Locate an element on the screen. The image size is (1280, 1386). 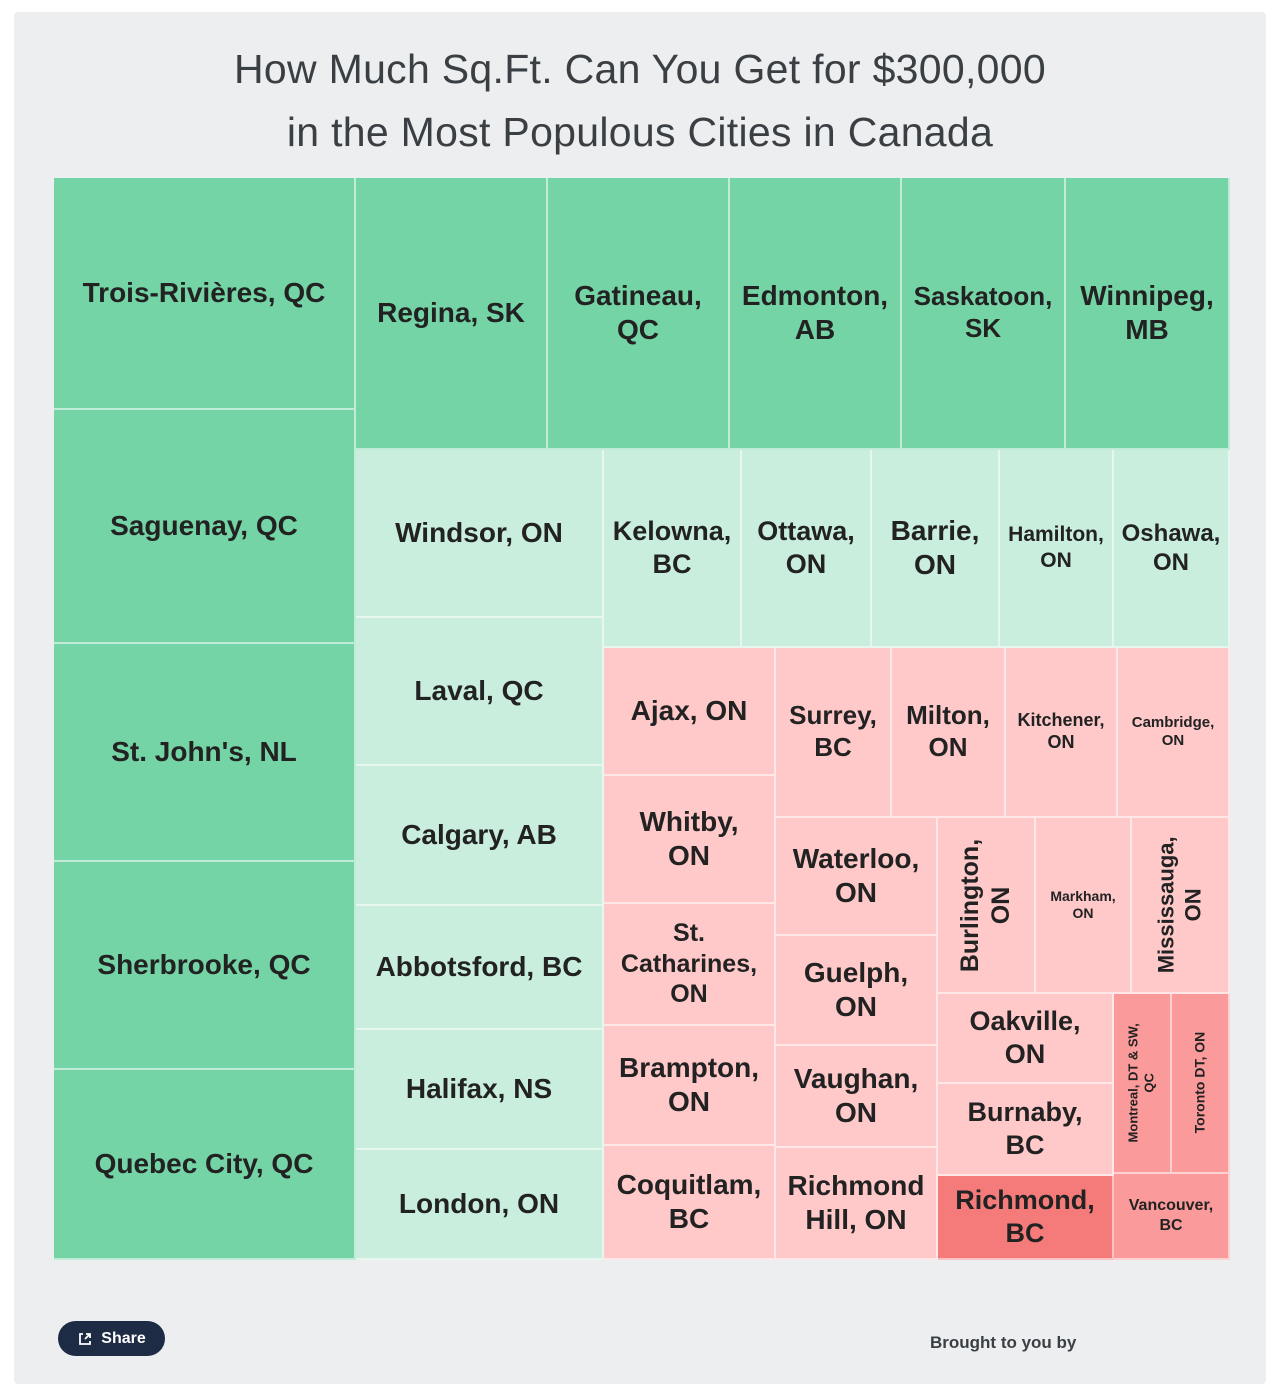
title-line-1: How Much Sq.Ft. Can You Get for $300,000 is located at coordinates (640, 69).